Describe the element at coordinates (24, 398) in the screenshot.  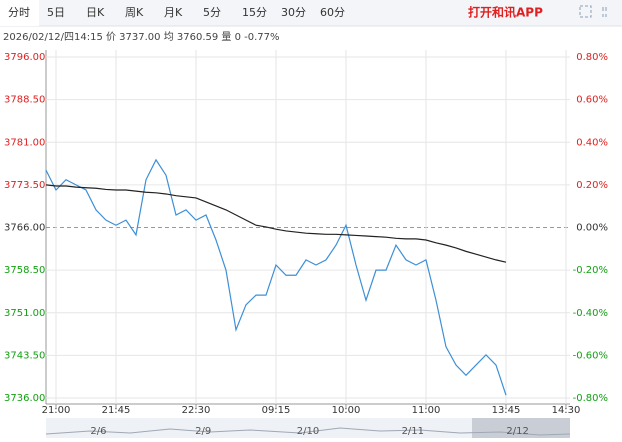
I see `y-tick-label: 3736.00` at that location.